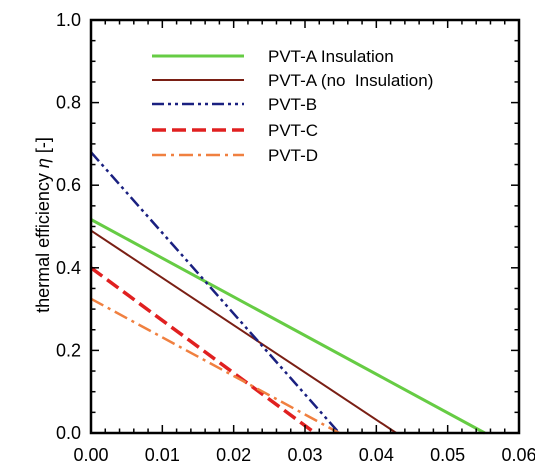  What do you see at coordinates (293, 130) in the screenshot?
I see `legend-label-4: PVT-C` at bounding box center [293, 130].